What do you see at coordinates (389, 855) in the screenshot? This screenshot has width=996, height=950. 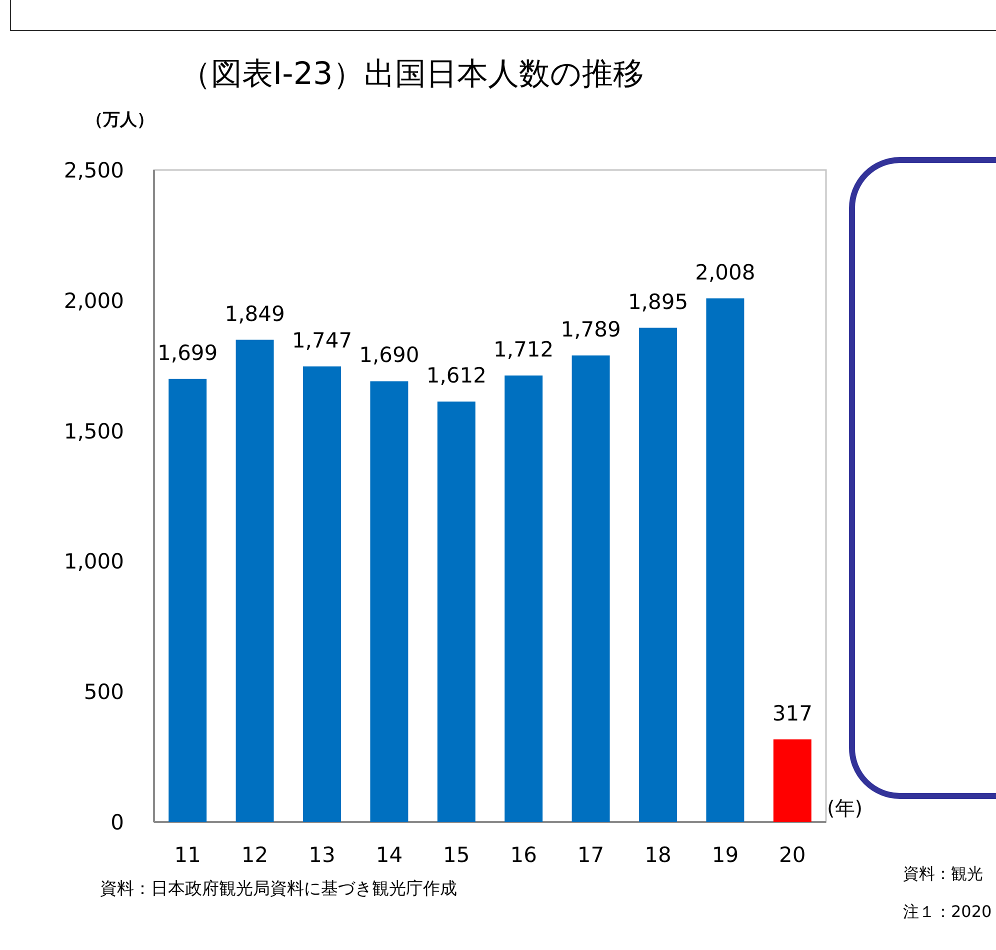 I see `xtick: 14` at bounding box center [389, 855].